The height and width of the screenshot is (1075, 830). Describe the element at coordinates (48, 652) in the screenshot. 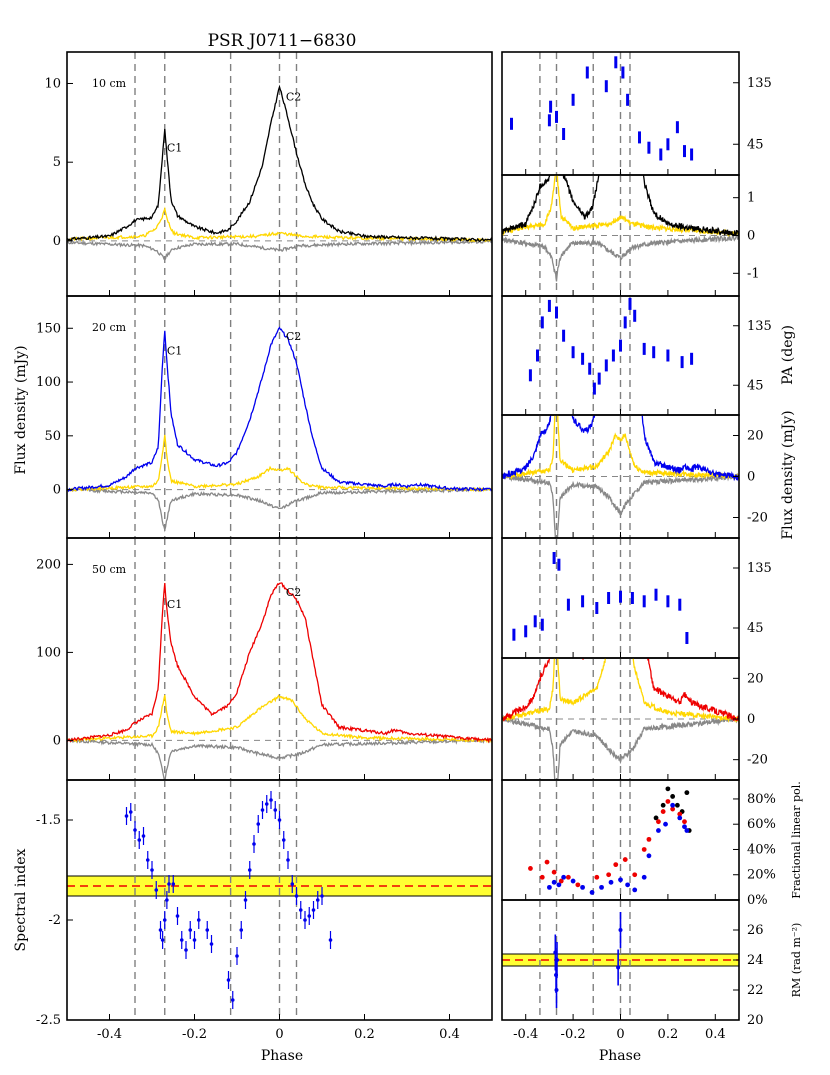

I see `band2-ytick-label: 100` at that location.